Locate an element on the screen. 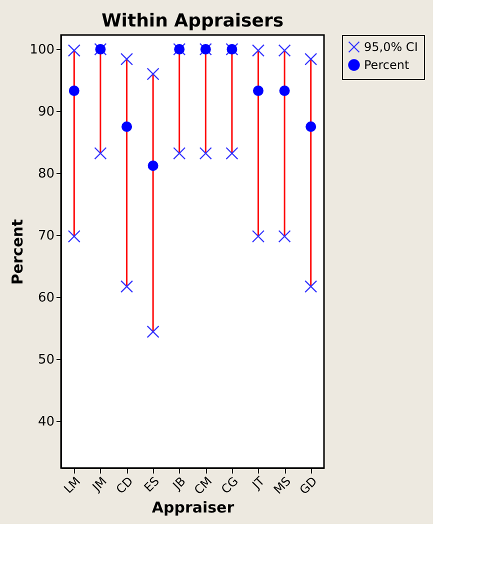 Image resolution: width=494 pixels, height=569 pixels. x-tick-label: CM is located at coordinates (203, 486).